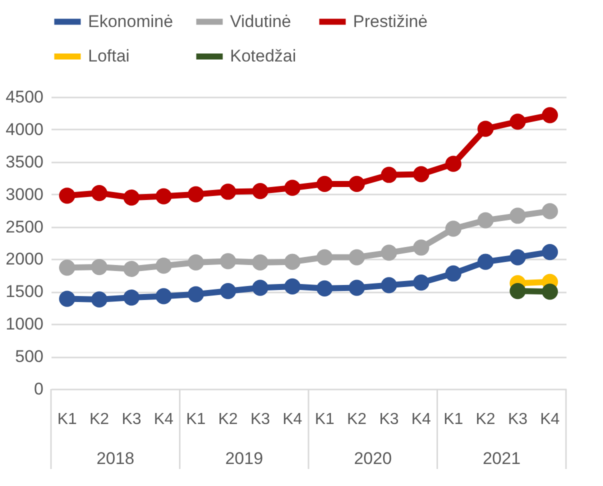 The height and width of the screenshot is (486, 603). I want to click on y-tick-label: 1000, so click(25, 324).